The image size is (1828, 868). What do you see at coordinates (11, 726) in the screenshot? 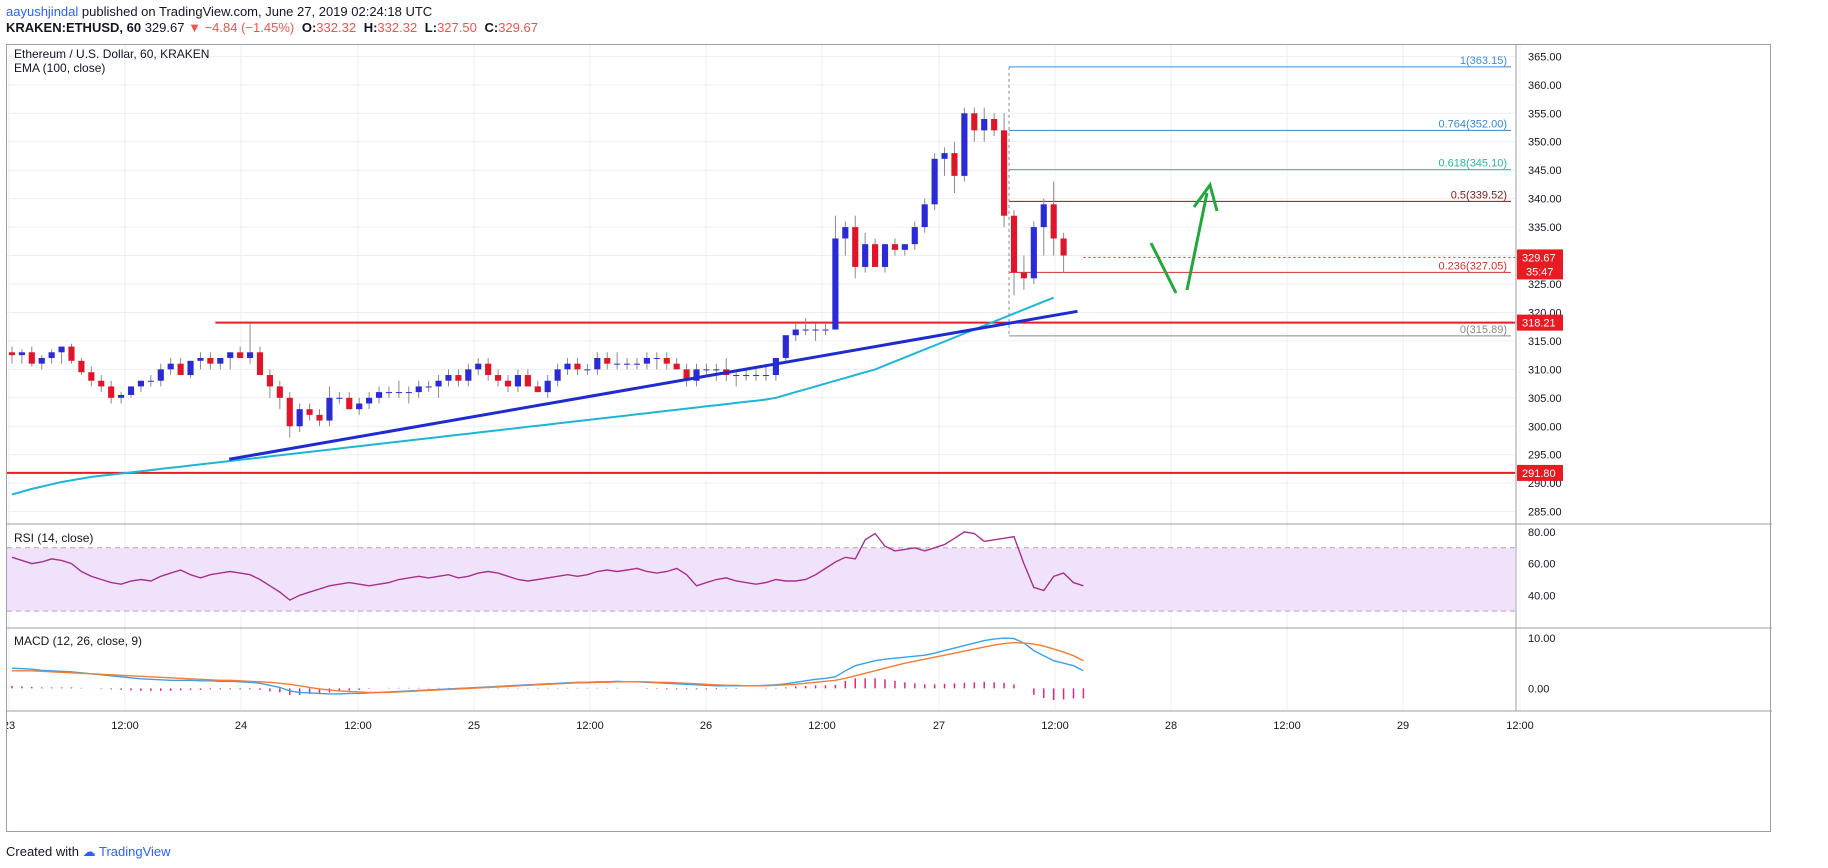
I see `time-tick-label: 23` at bounding box center [11, 726].